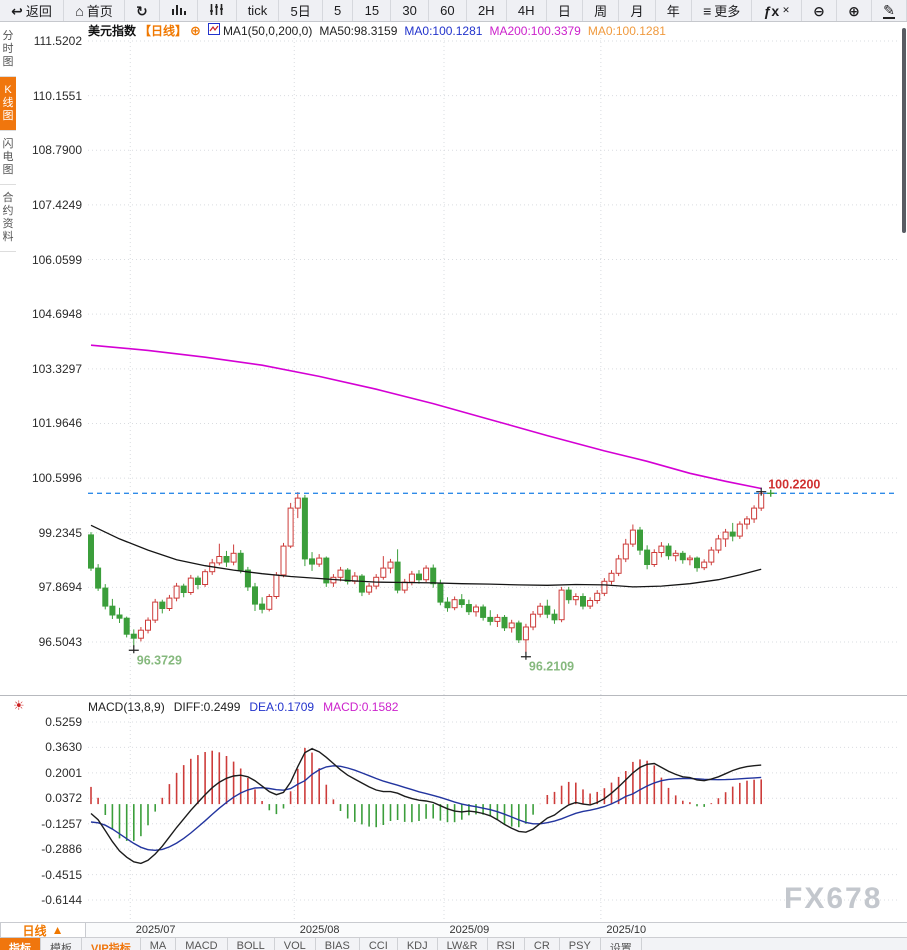  What do you see at coordinates (674, 10) in the screenshot?
I see `toolbar-period-year: 年` at bounding box center [674, 10].